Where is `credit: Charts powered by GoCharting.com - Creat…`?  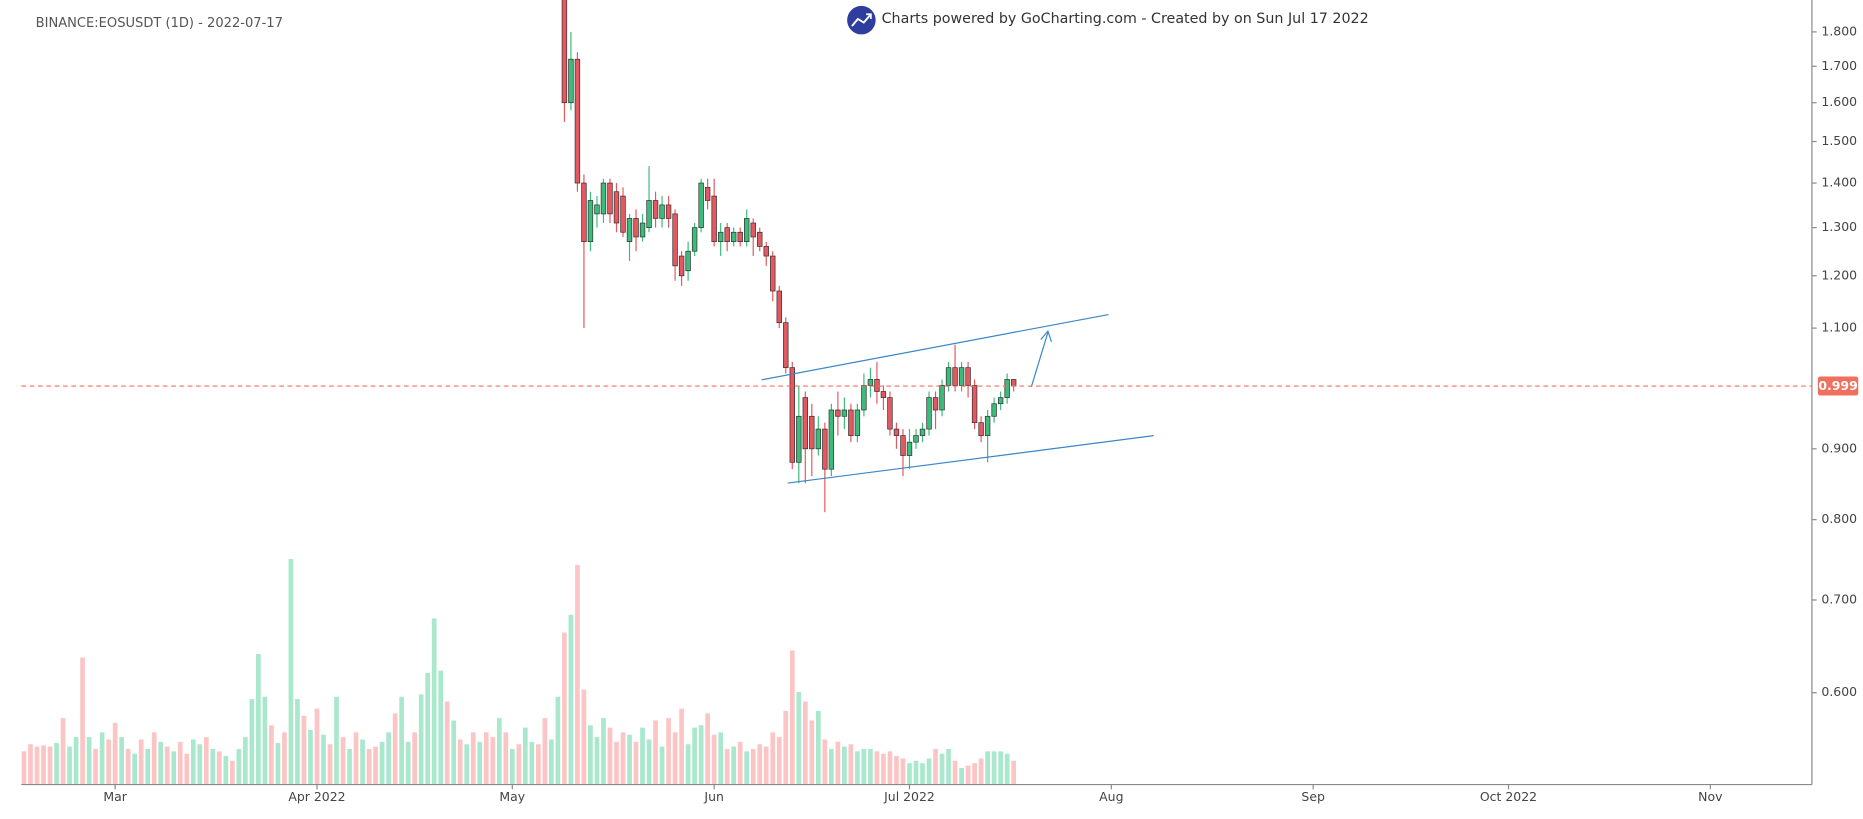
credit: Charts powered by GoCharting.com - Creat… is located at coordinates (1108, 20).